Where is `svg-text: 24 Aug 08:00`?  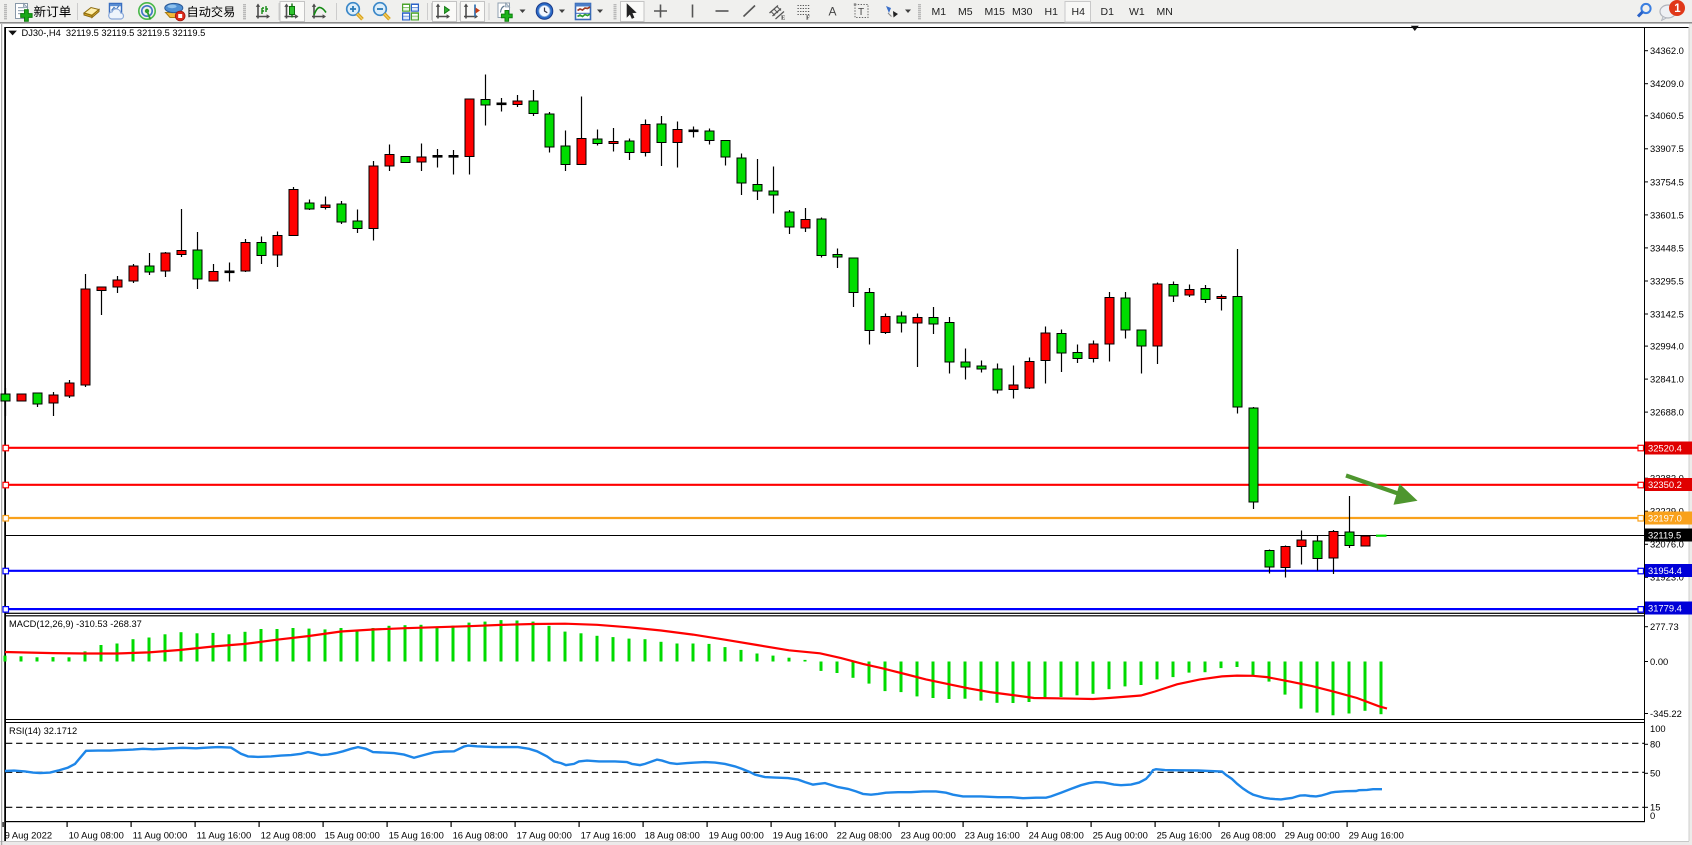 svg-text: 24 Aug 08:00 is located at coordinates (1056, 835).